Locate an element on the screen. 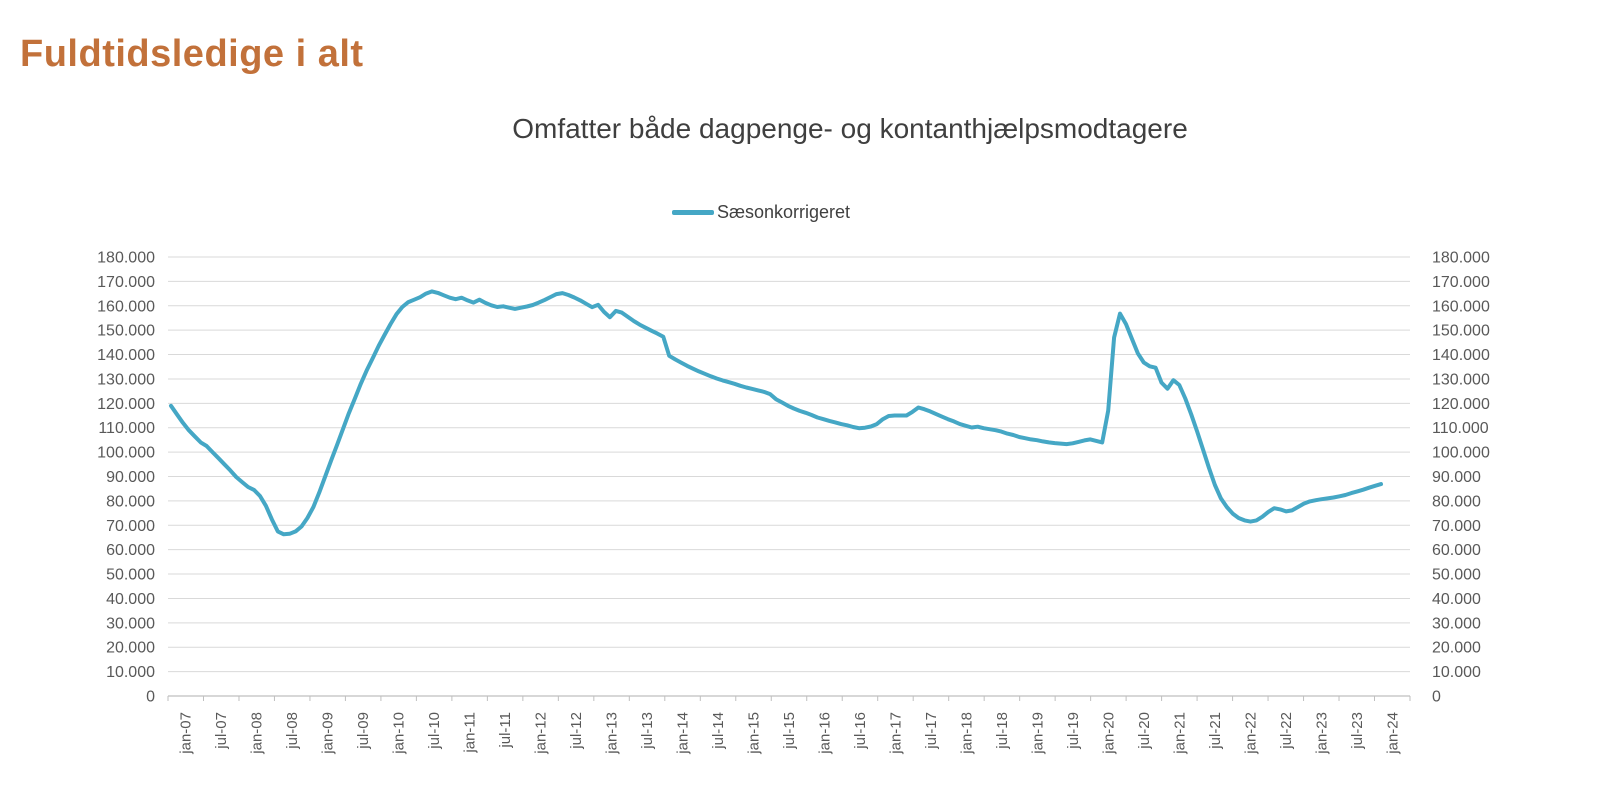 The height and width of the screenshot is (800, 1600). y-tick-label-left: 170.000 is located at coordinates (126, 282).